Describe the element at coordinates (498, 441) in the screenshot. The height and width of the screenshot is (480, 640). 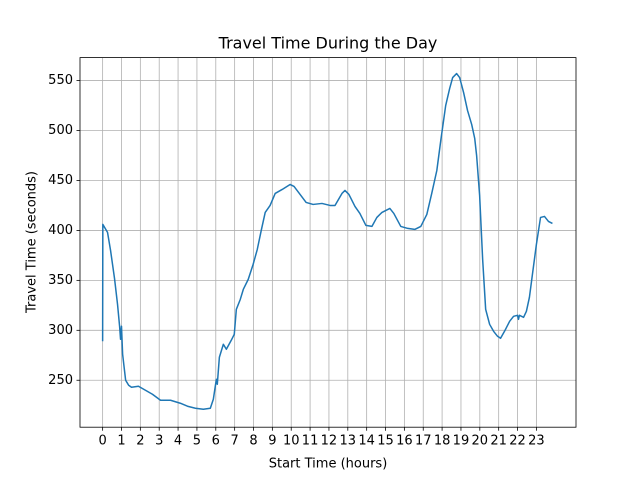
I see `x-tick-label: 21` at that location.